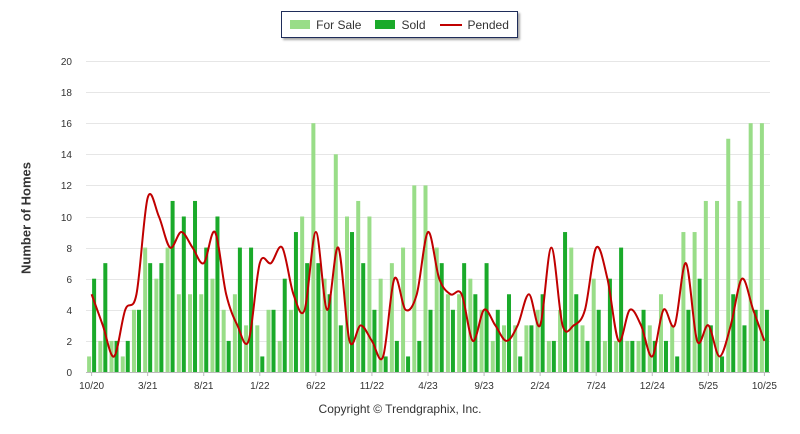  What do you see at coordinates (484, 386) in the screenshot?
I see `x-tick-label: 9/23` at bounding box center [484, 386].